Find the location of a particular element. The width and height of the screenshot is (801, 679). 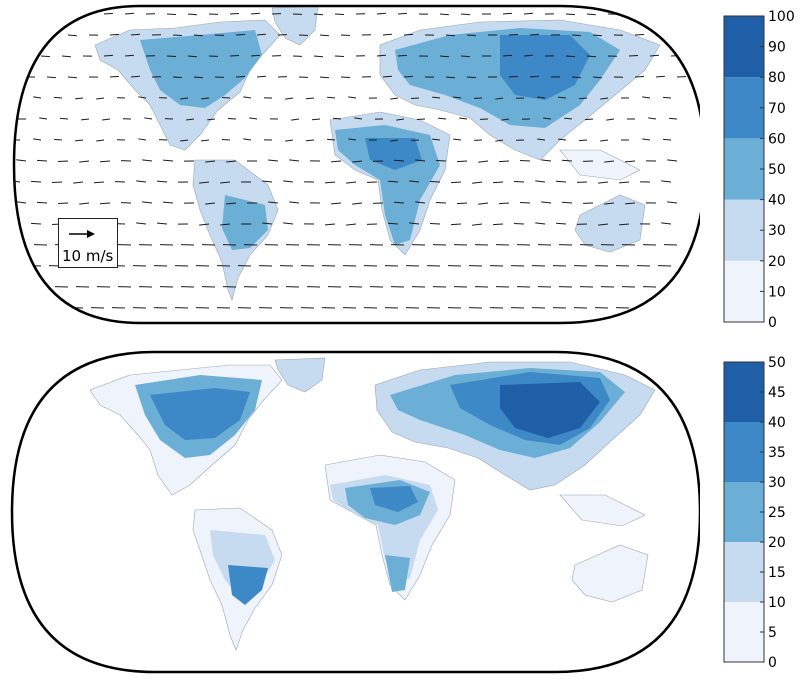

colorbar-label: Precipitation (%) is located at coordinates (799, 512).